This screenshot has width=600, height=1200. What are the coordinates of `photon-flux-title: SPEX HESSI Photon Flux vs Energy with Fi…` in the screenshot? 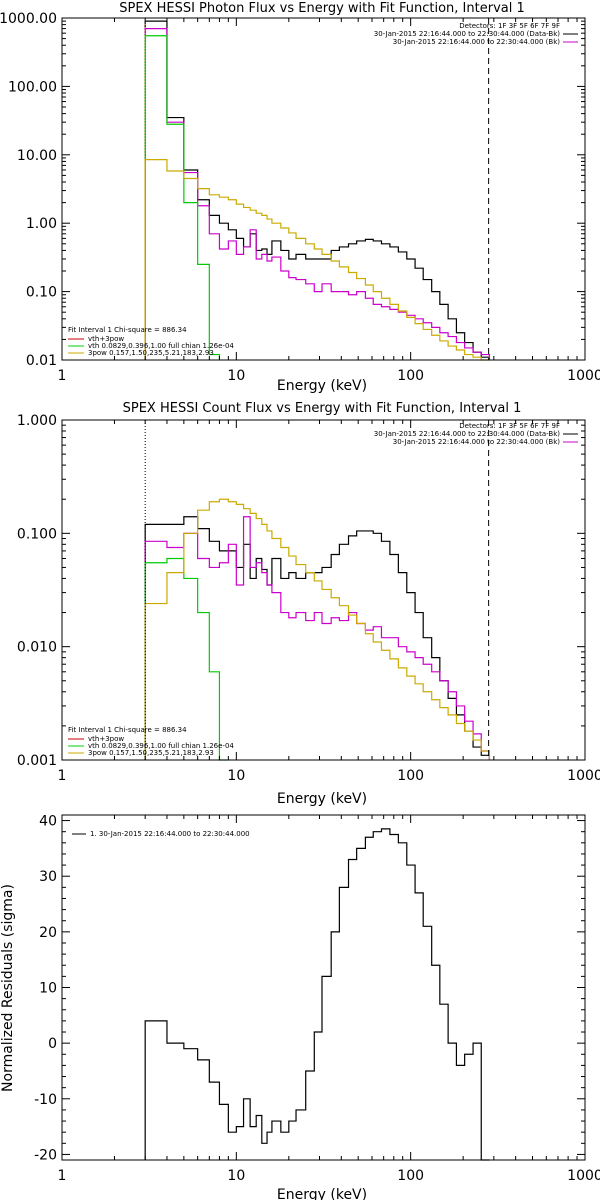 It's located at (322, 8).